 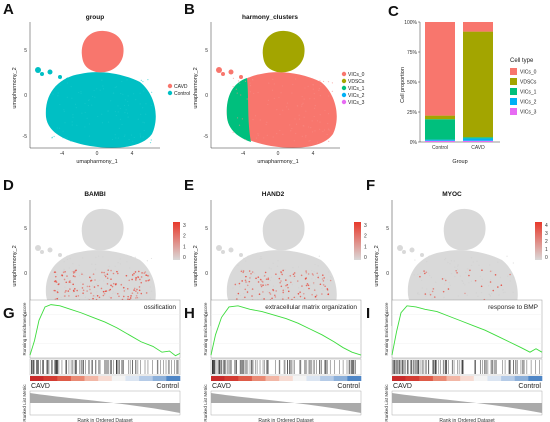 I want to click on panel-letter-b: B, so click(x=189, y=9).